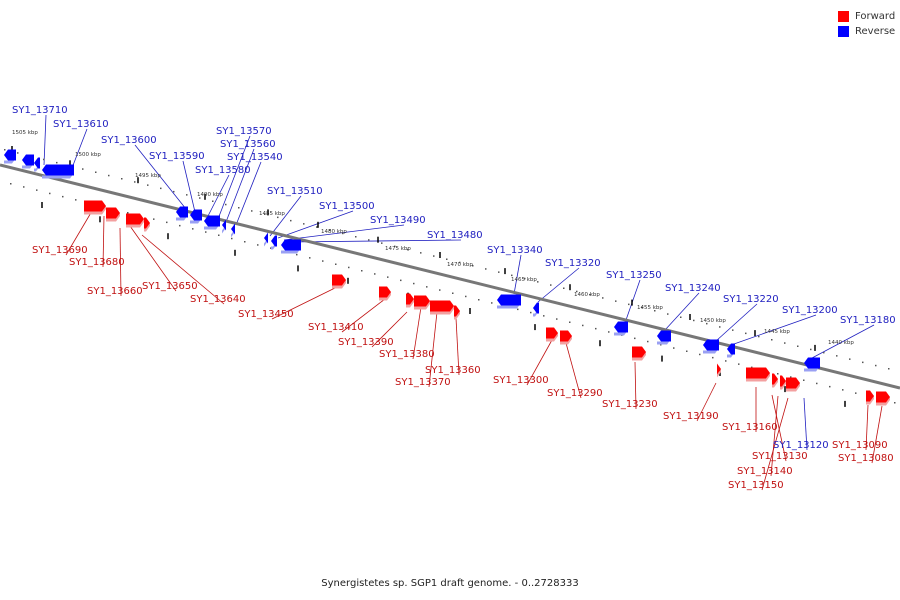 The image size is (900, 600). What do you see at coordinates (843, 31) in the screenshot?
I see `reverse-swatch` at bounding box center [843, 31].